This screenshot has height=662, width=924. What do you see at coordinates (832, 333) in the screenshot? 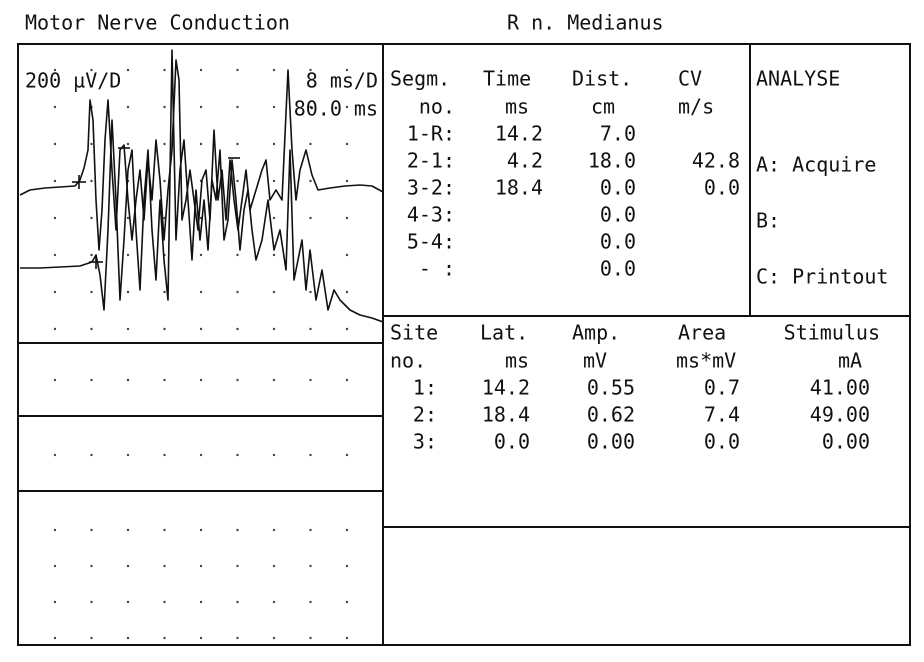
I see `column-header: Stimulus` at bounding box center [832, 333].